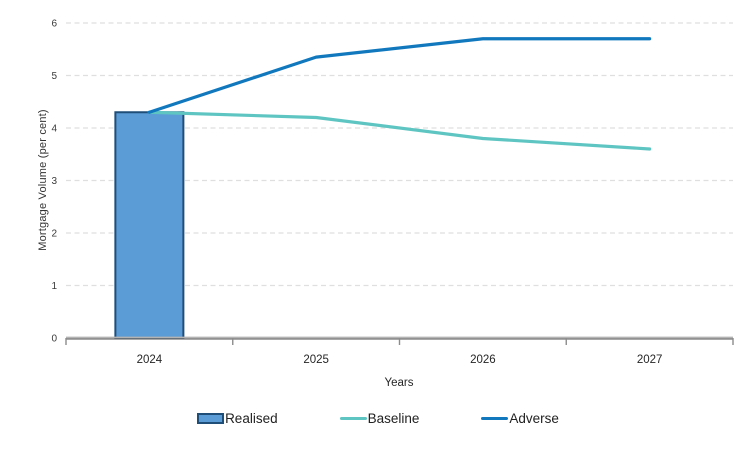 The width and height of the screenshot is (756, 450). I want to click on legend-label: Baseline, so click(393, 418).